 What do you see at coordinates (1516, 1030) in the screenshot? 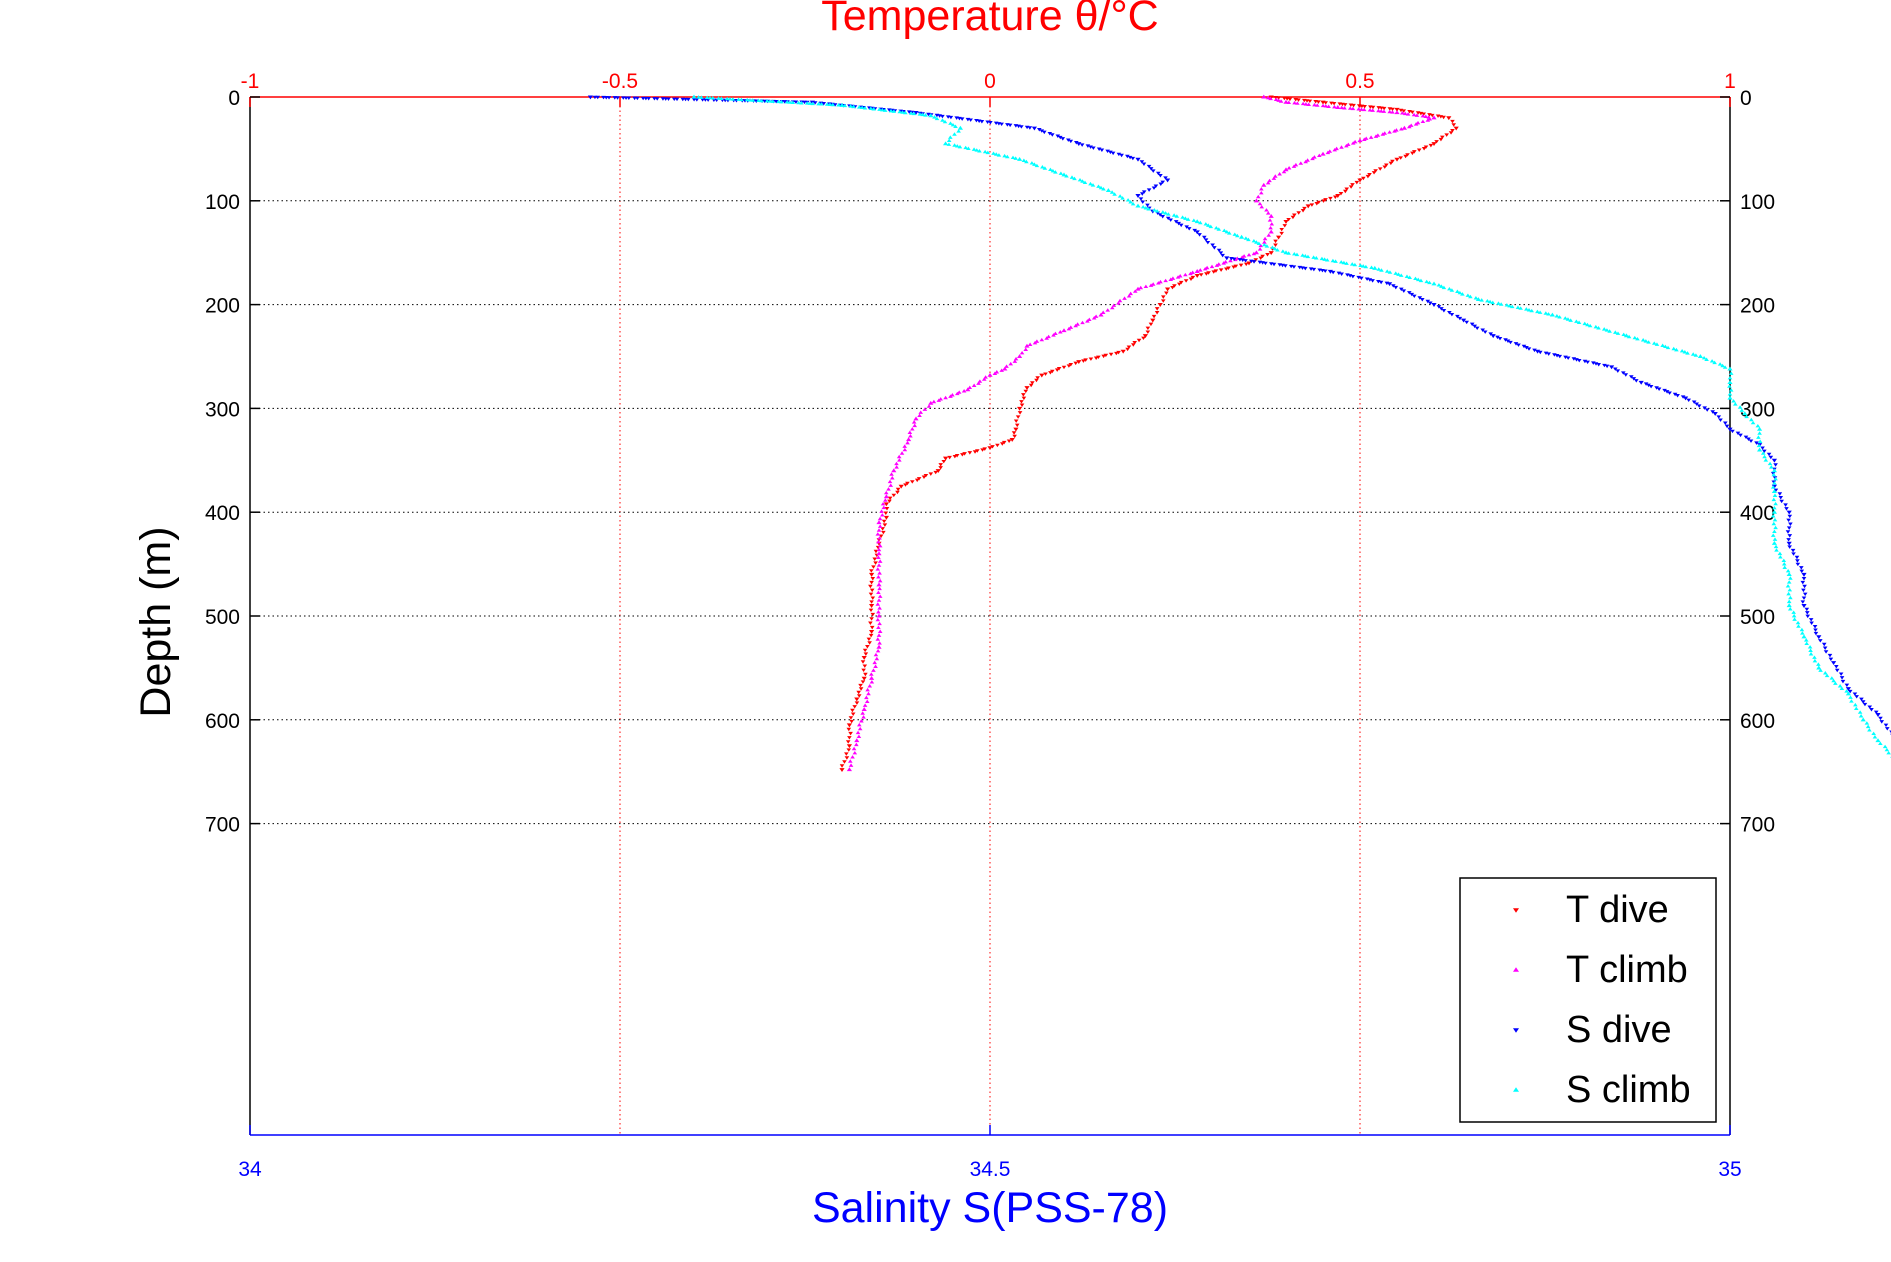
I see `legend-marker` at bounding box center [1516, 1030].